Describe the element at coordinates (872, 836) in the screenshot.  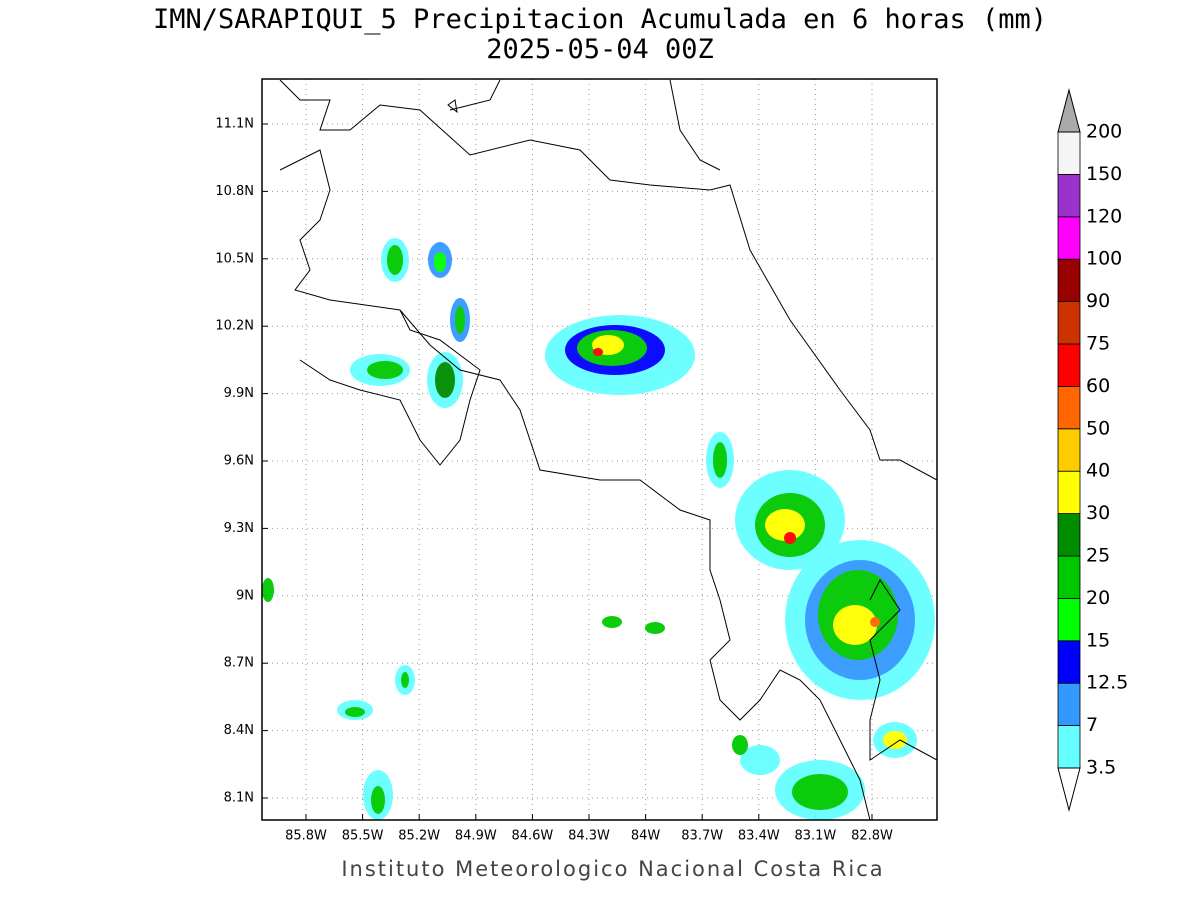
I see `lon-tick-label: 82.8W` at that location.